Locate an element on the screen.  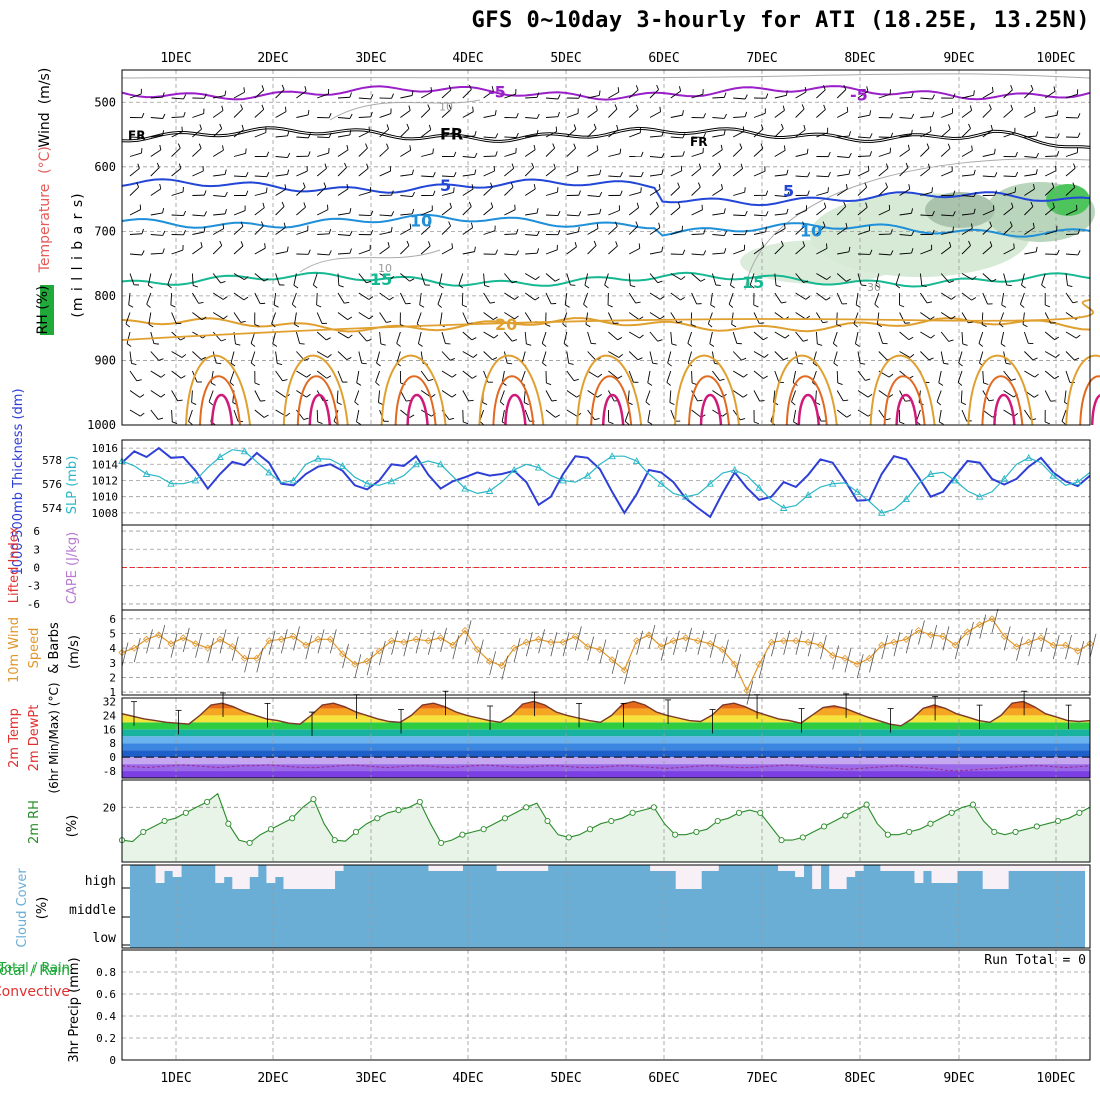
dewpoint-line is located at coordinates (606, 768).